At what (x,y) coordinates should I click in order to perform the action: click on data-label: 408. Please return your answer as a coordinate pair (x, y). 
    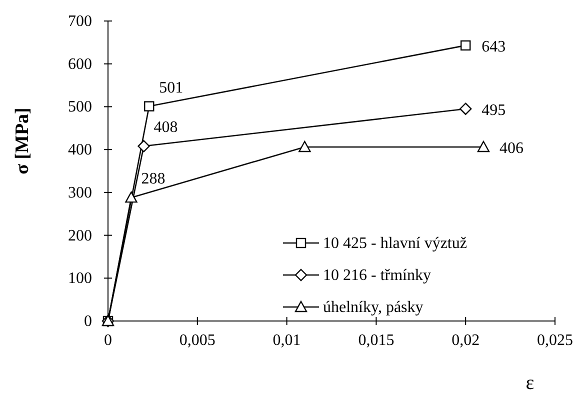
    Looking at the image, I should click on (166, 127).